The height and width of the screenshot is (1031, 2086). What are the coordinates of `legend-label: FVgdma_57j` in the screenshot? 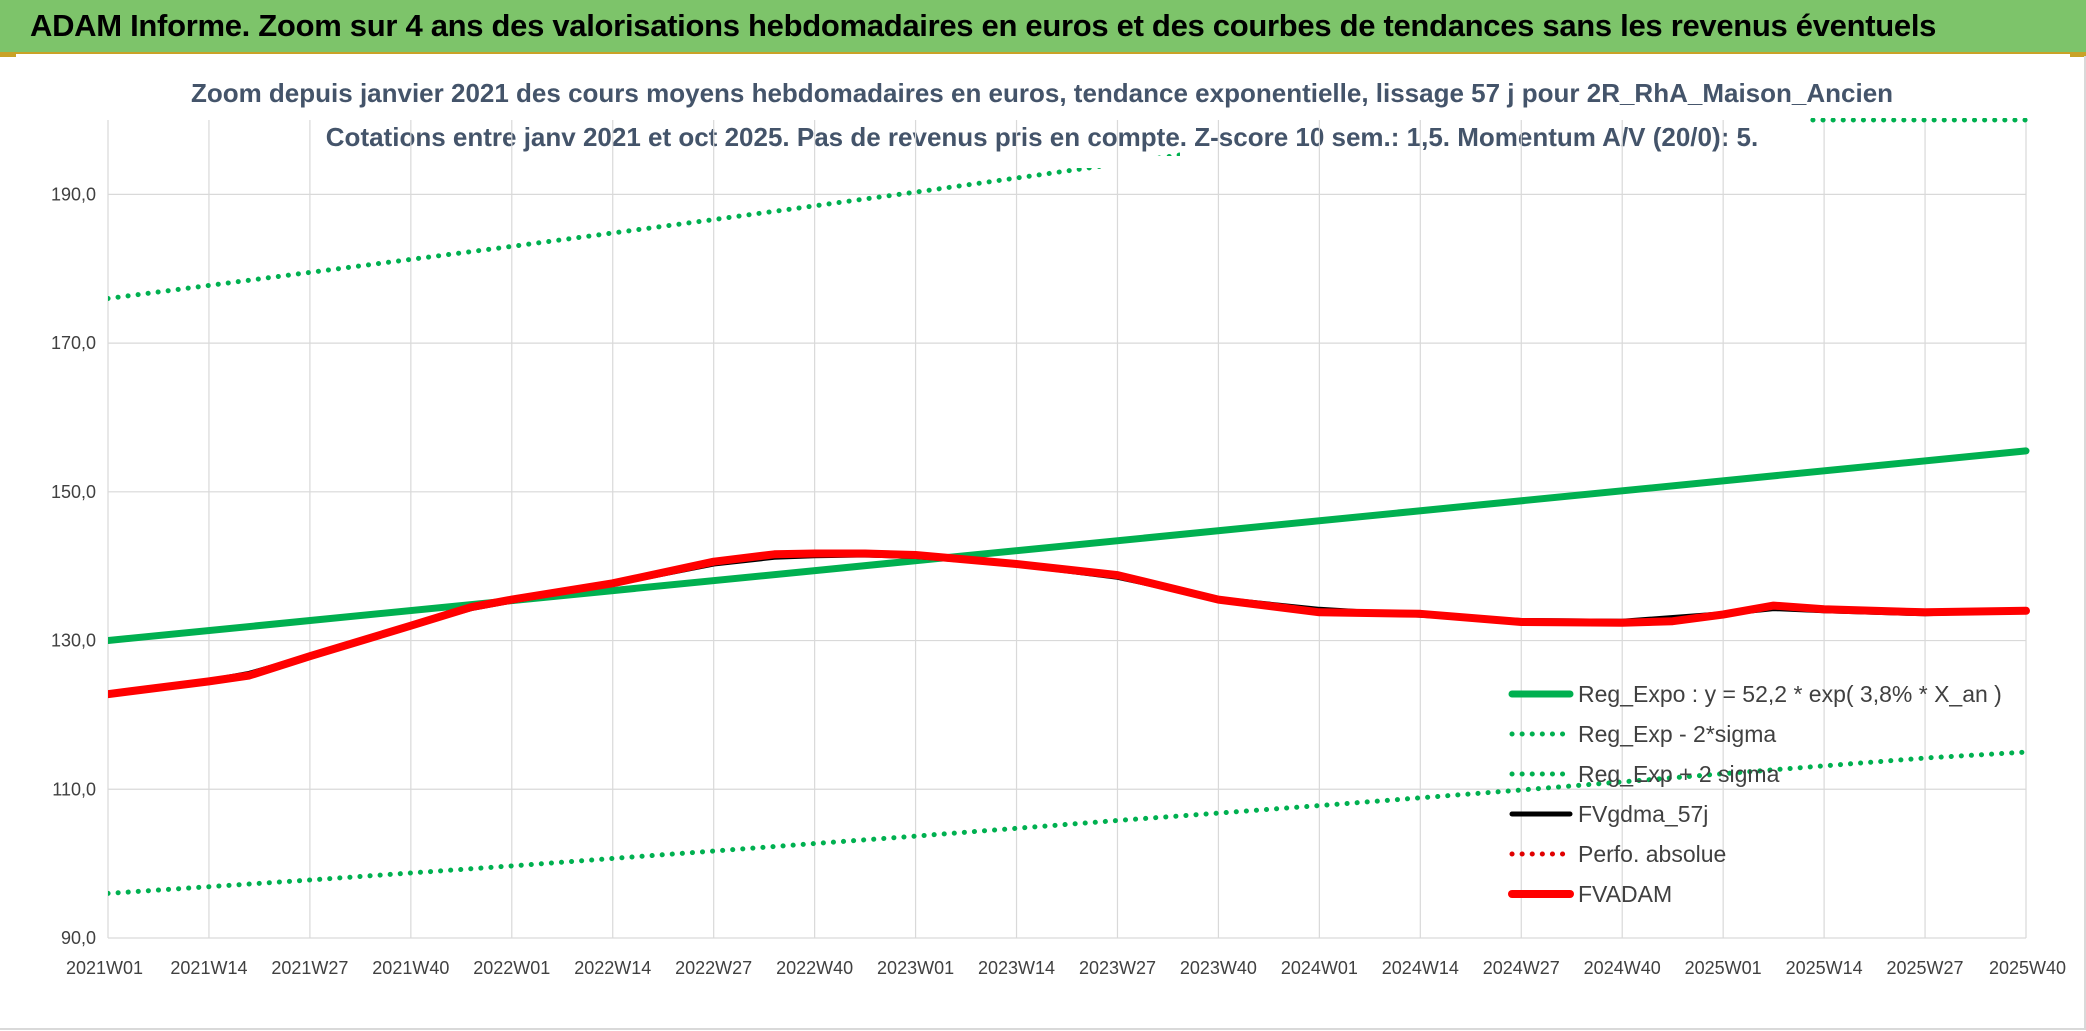 It's located at (1643, 814).